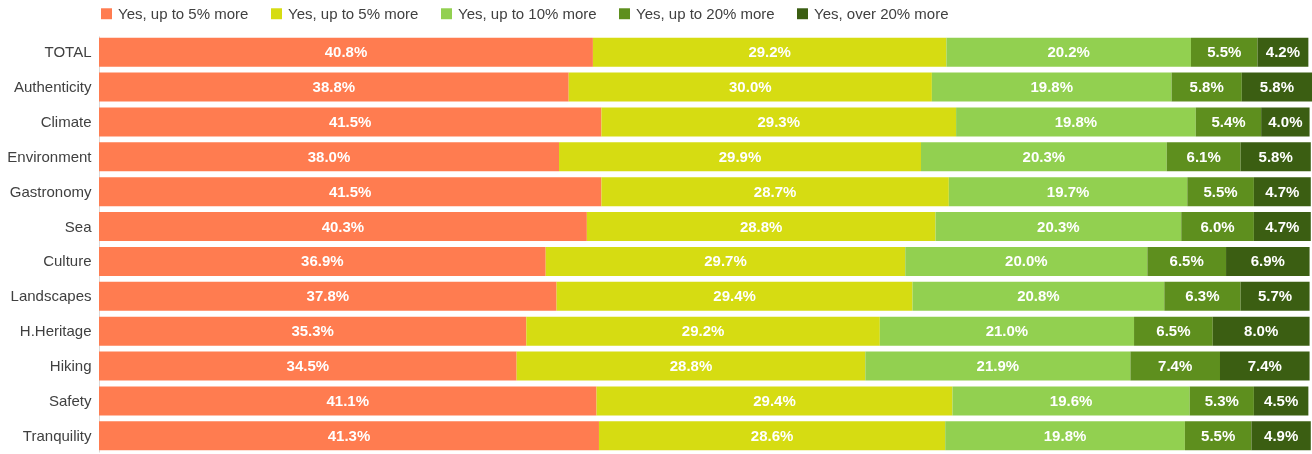 The height and width of the screenshot is (454, 1312). What do you see at coordinates (881, 13) in the screenshot?
I see `legend-label: Yes, over 20% more` at bounding box center [881, 13].